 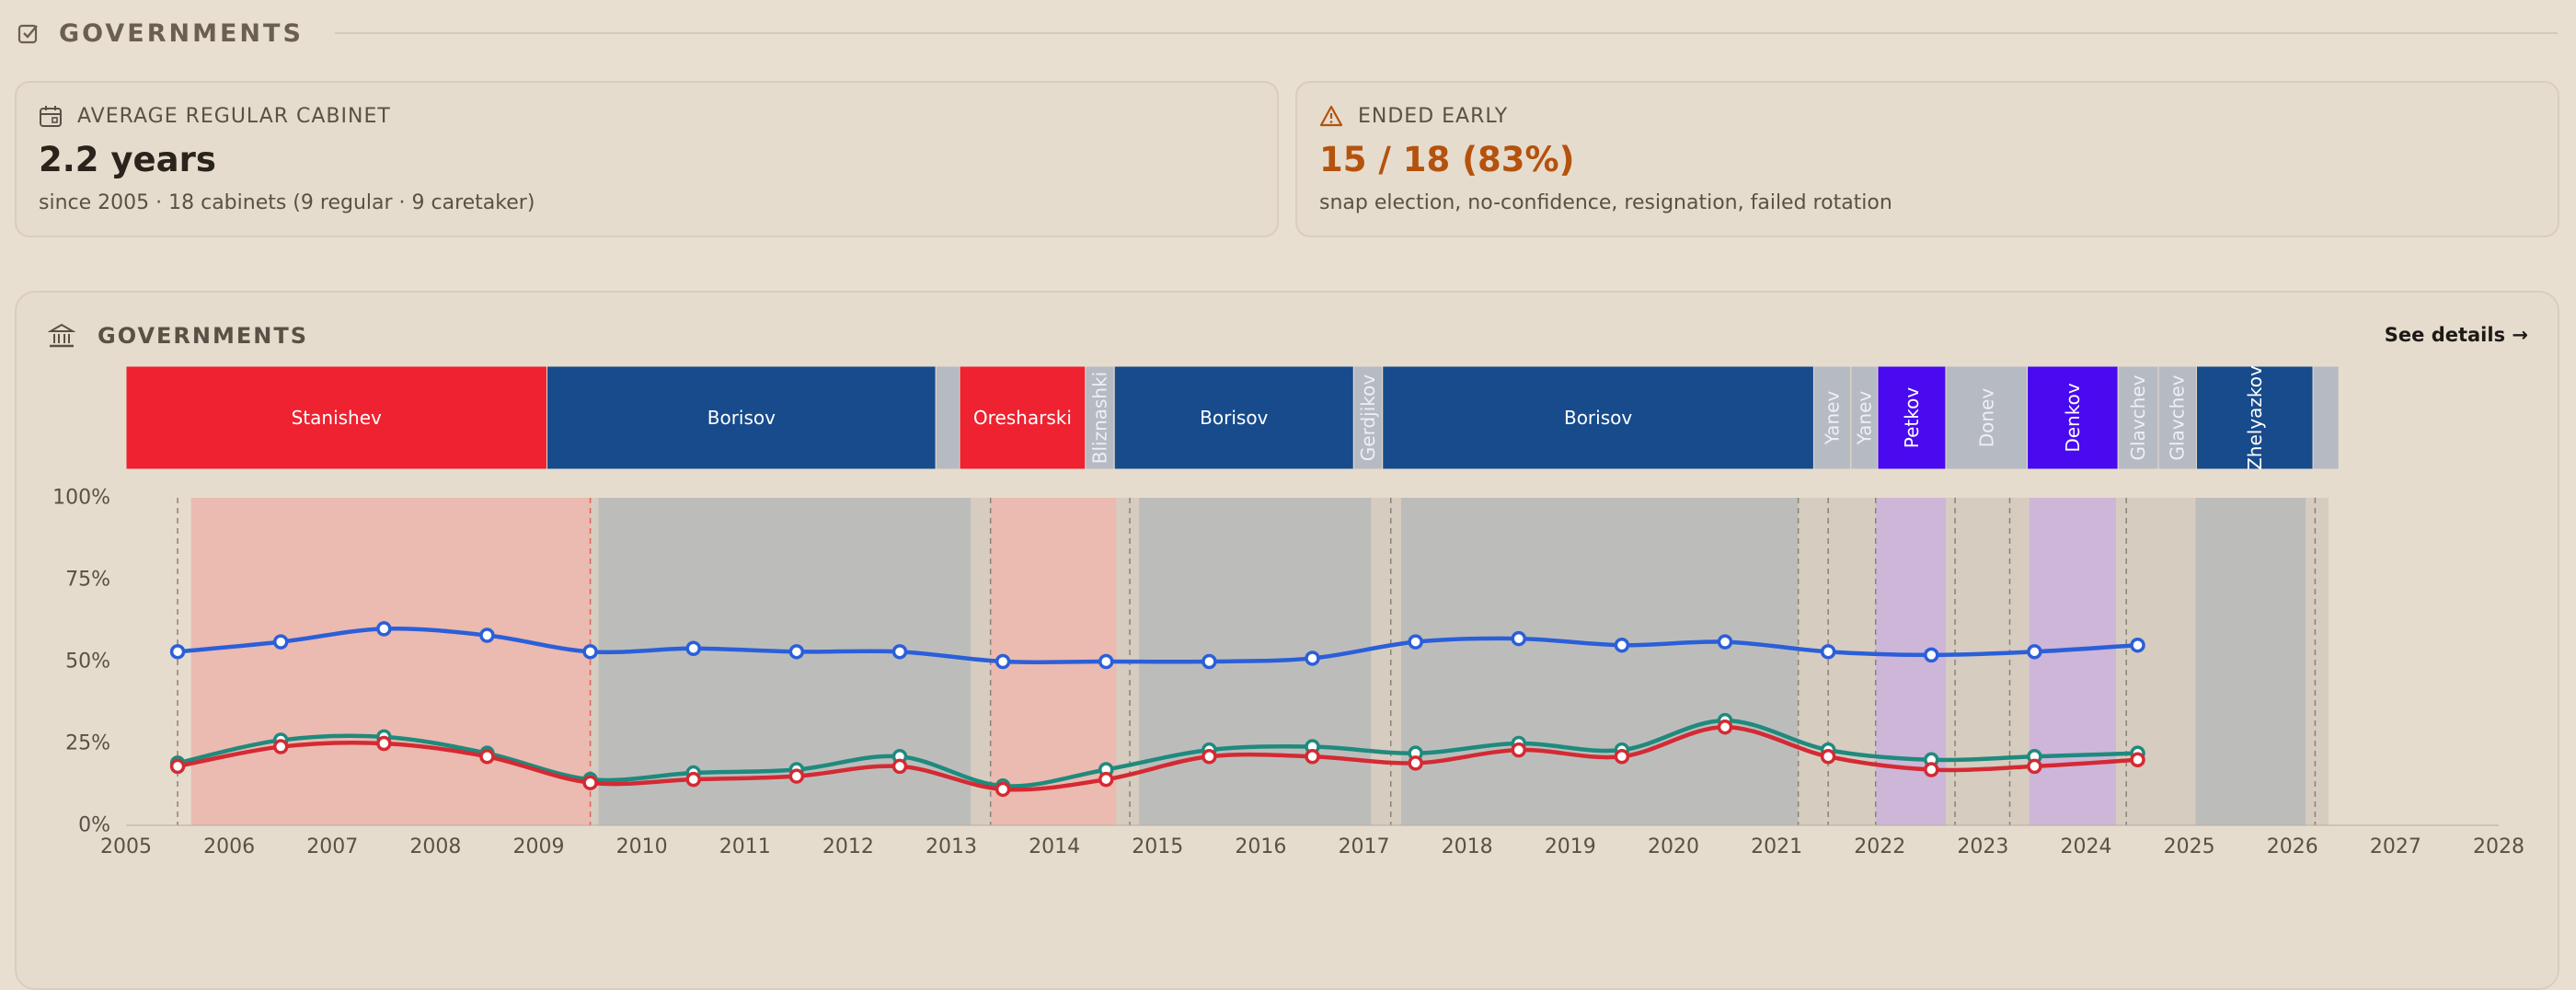 I want to click on section-title: GOVERNMENTS, so click(x=181, y=33).